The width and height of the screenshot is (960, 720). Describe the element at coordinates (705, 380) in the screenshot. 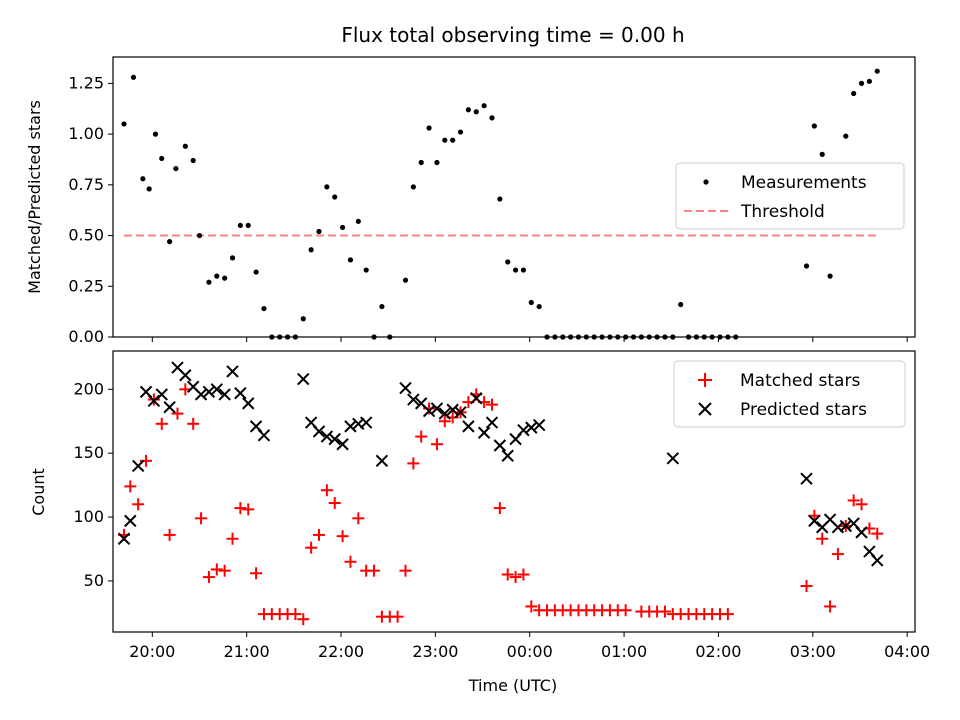

I see `legend-matched-marker` at that location.